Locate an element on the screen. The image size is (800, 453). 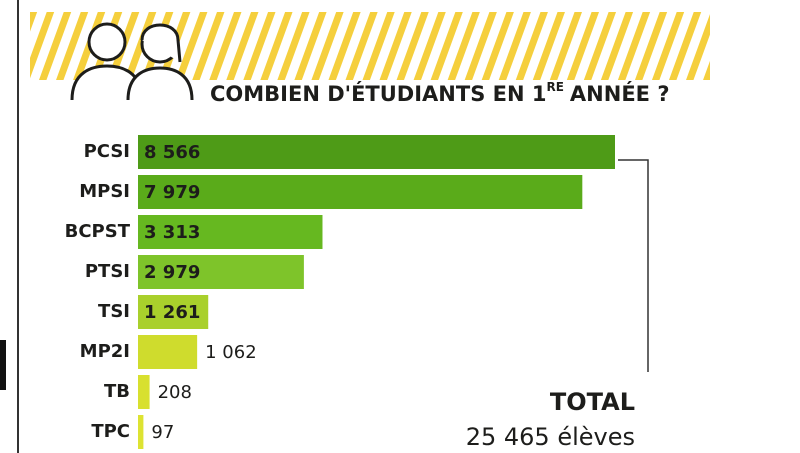
total-label: TOTAL is located at coordinates (592, 402).